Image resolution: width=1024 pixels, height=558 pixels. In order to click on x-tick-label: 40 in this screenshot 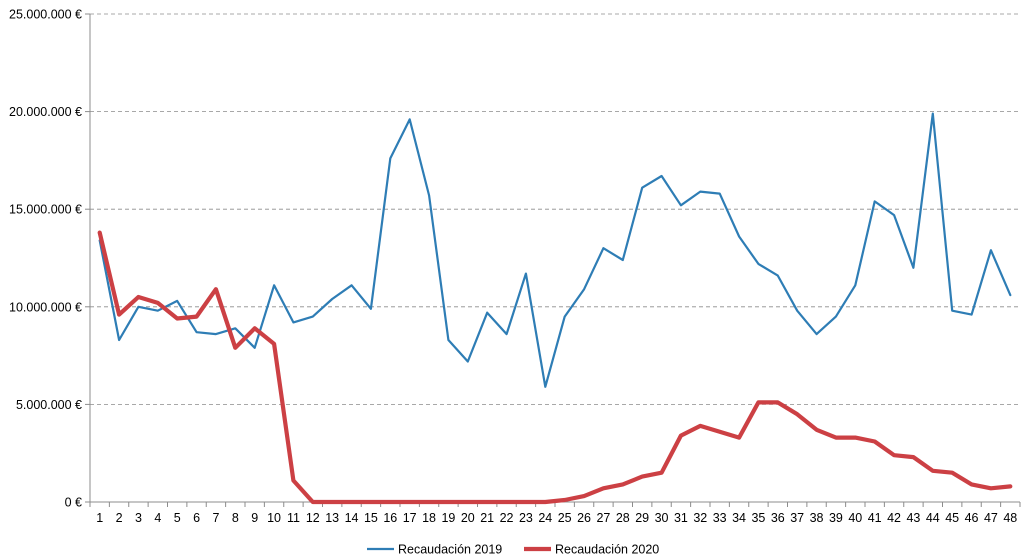, I will do `click(855, 518)`.